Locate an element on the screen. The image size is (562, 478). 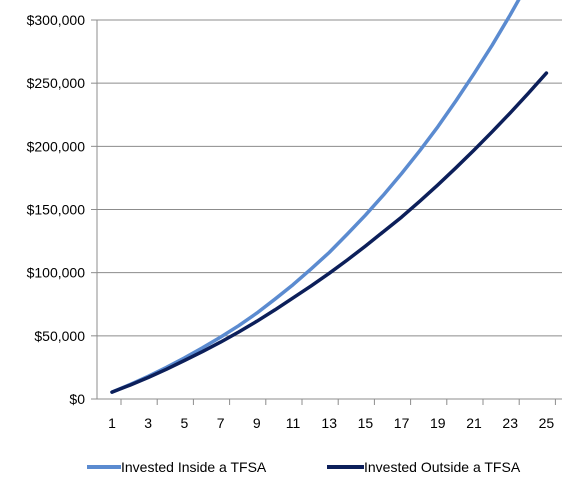
legend-item-outside-tfsa: Invested Outside a TFSA is located at coordinates (424, 467).